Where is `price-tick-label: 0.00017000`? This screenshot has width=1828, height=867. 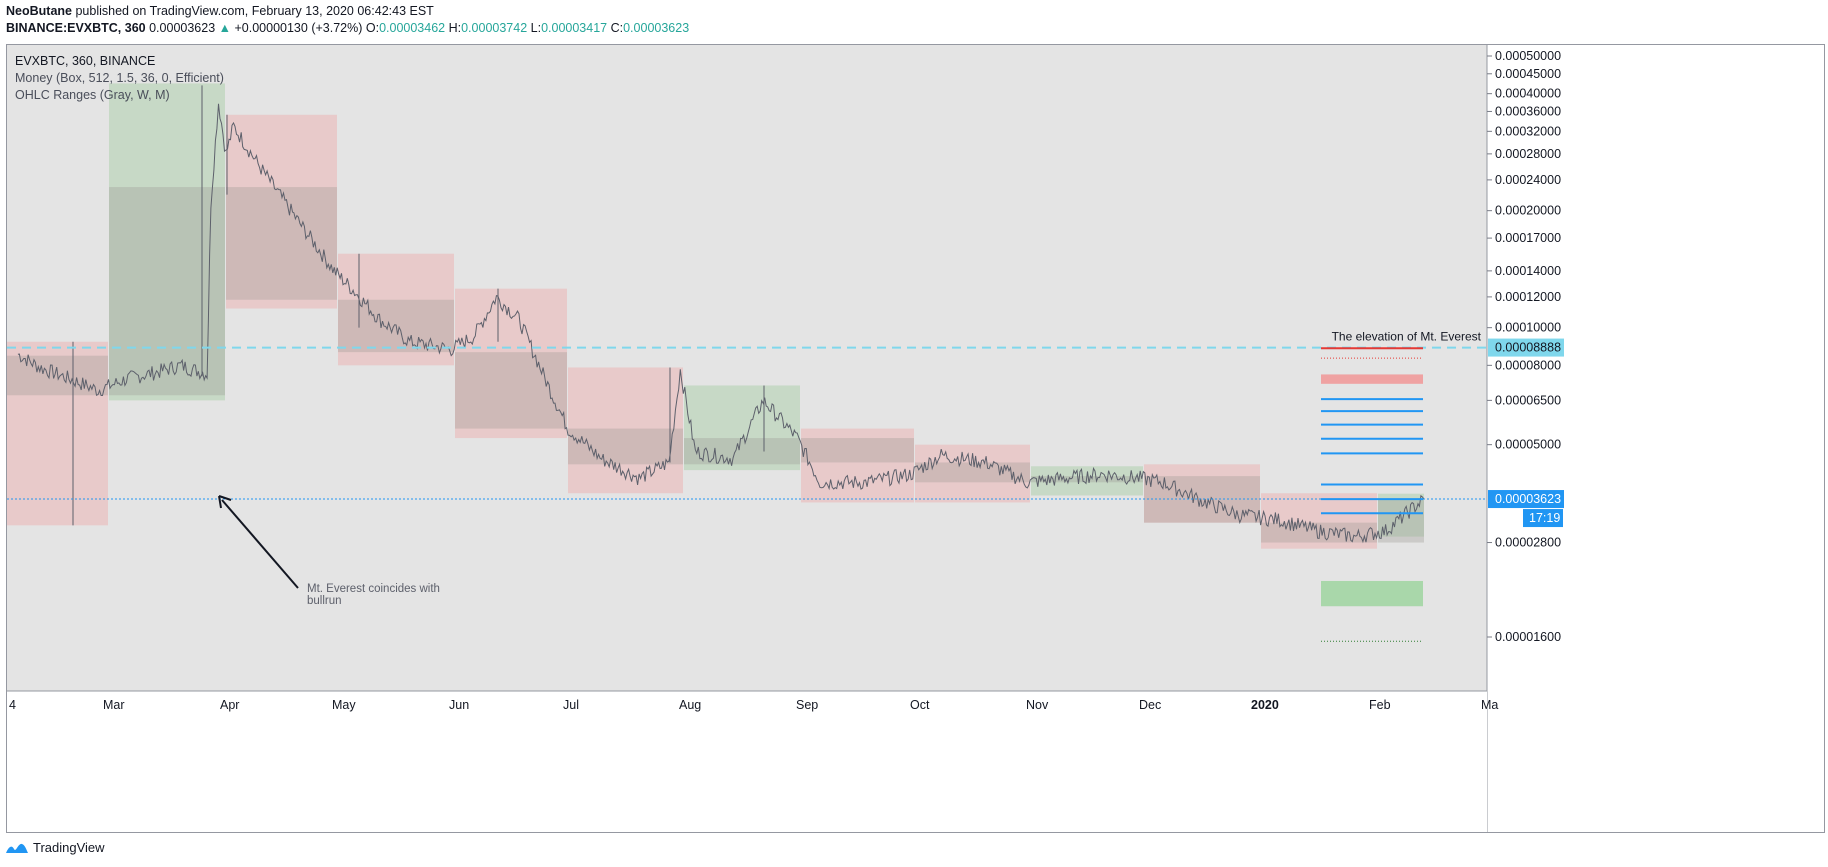 price-tick-label: 0.00017000 is located at coordinates (1528, 238).